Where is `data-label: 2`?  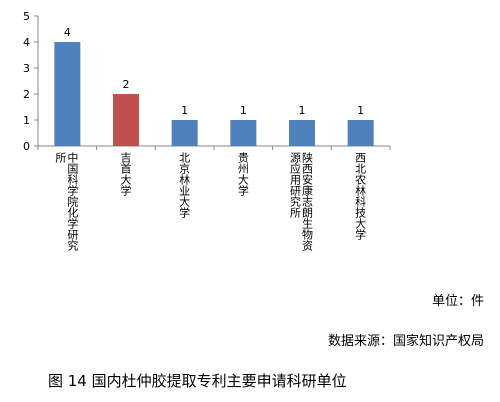
data-label: 2 is located at coordinates (126, 84).